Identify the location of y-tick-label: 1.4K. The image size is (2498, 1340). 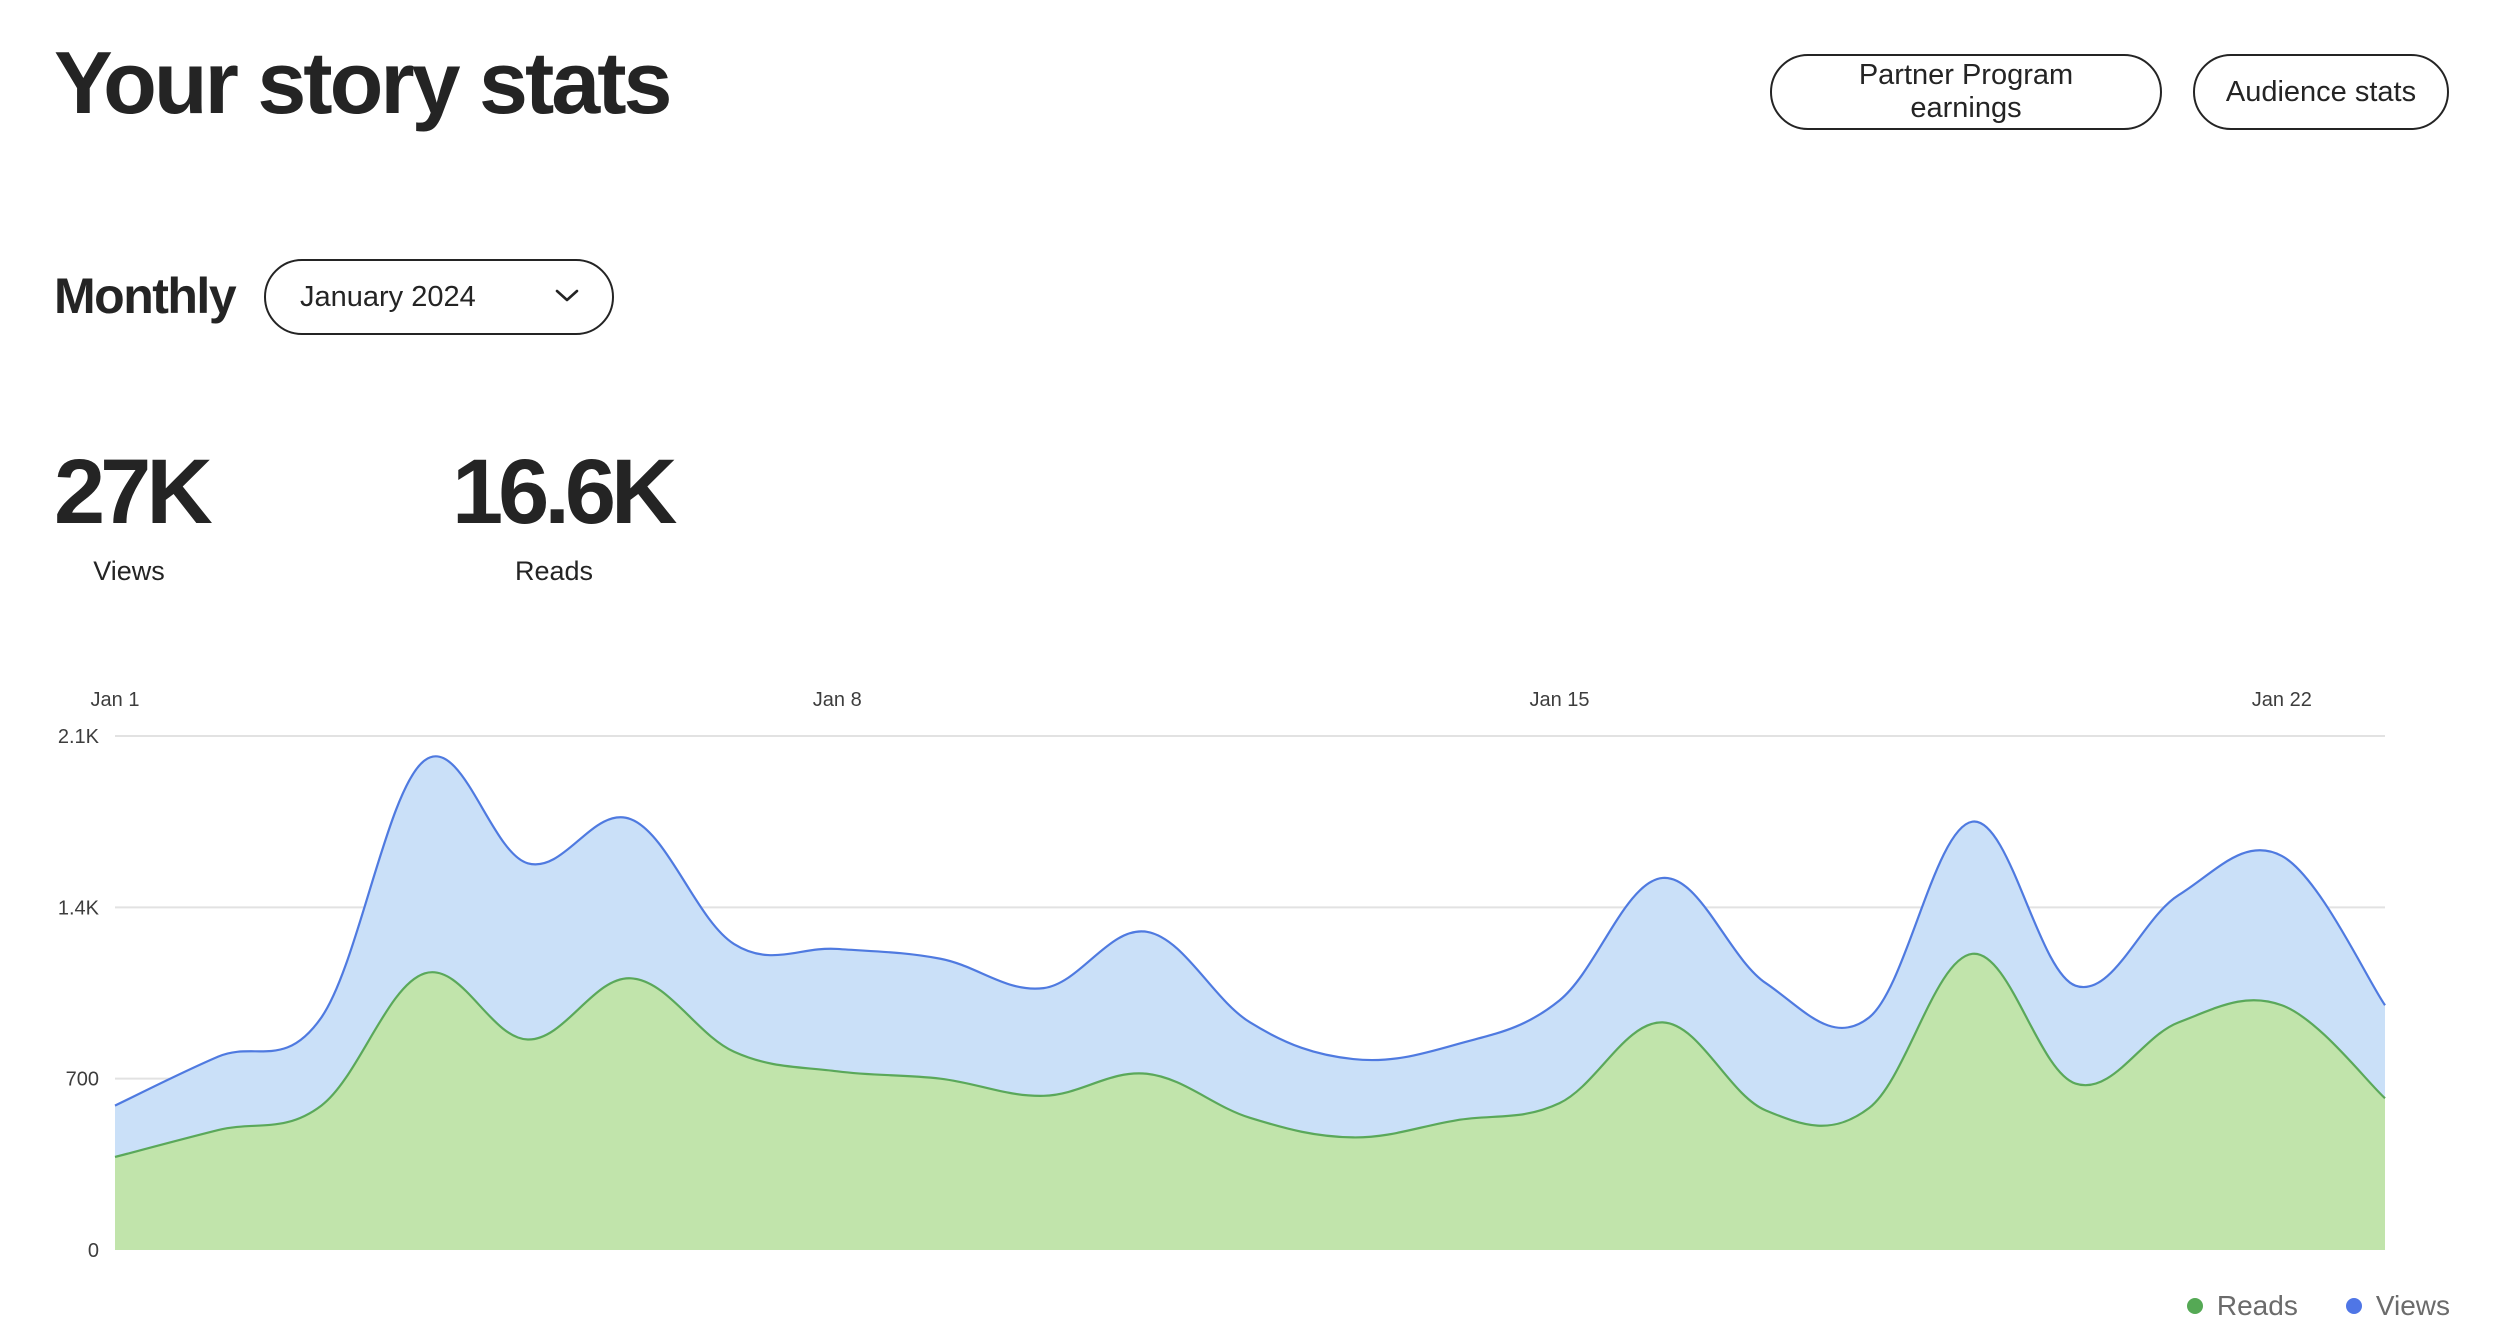
(79, 908).